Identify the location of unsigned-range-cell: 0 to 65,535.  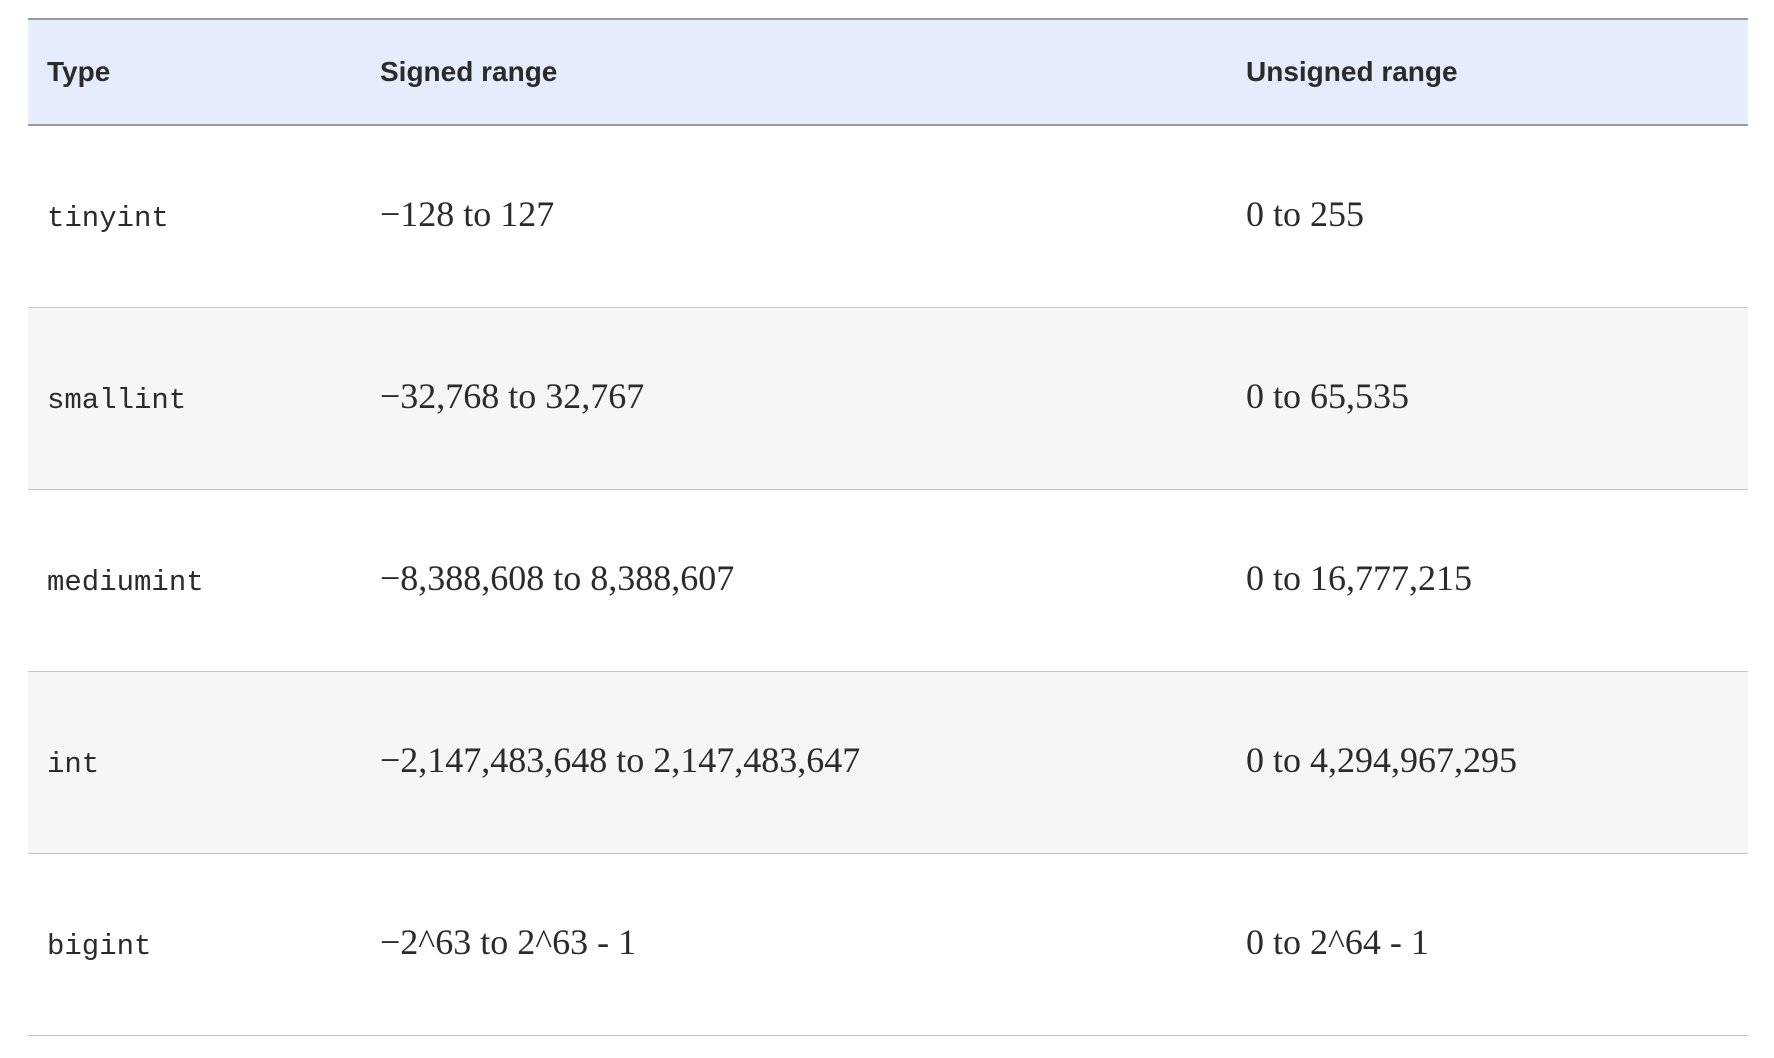
(1487, 398).